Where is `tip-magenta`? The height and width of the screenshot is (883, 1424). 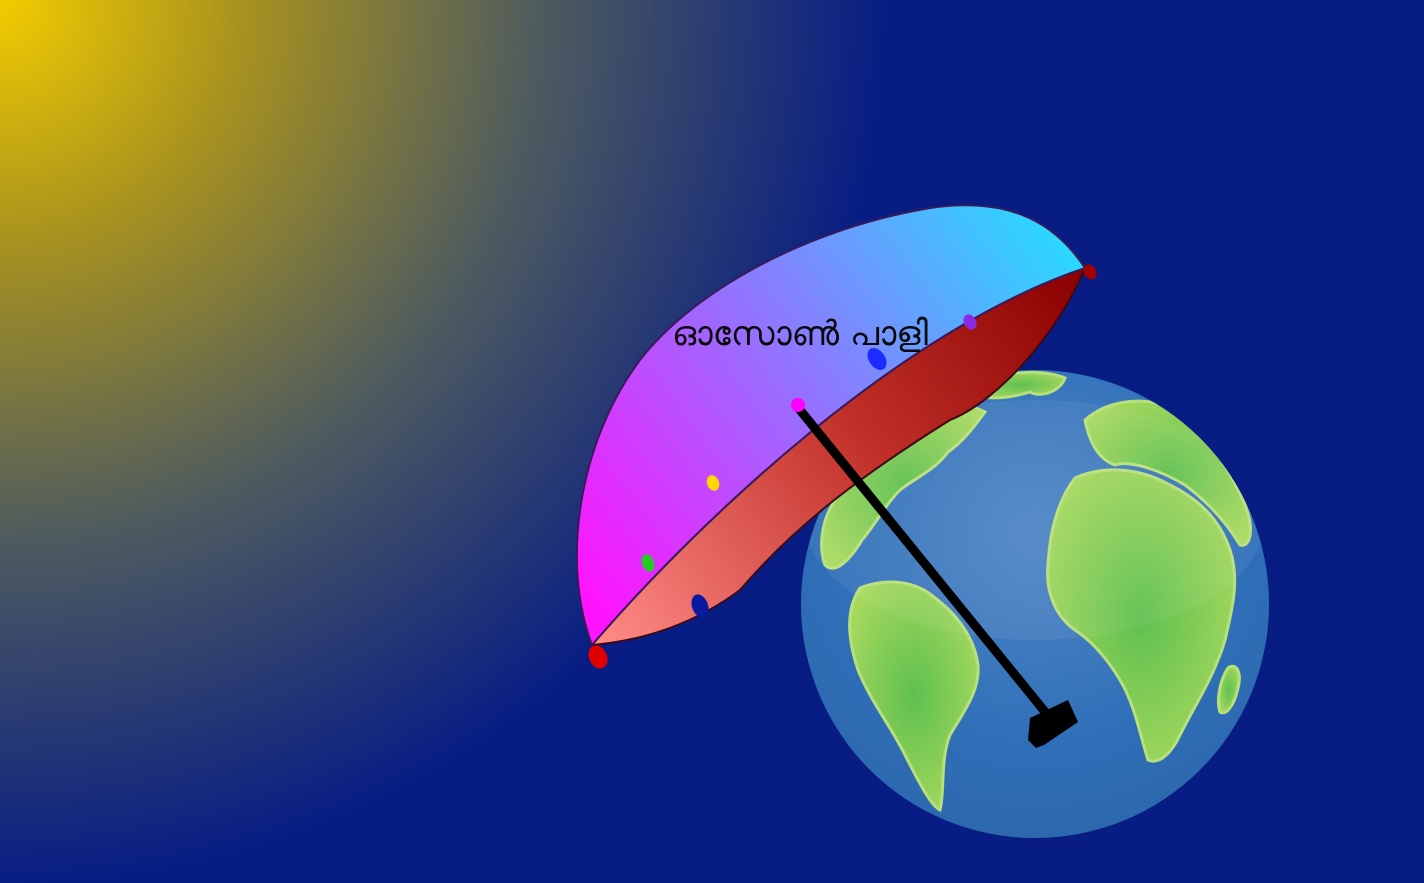
tip-magenta is located at coordinates (798, 405).